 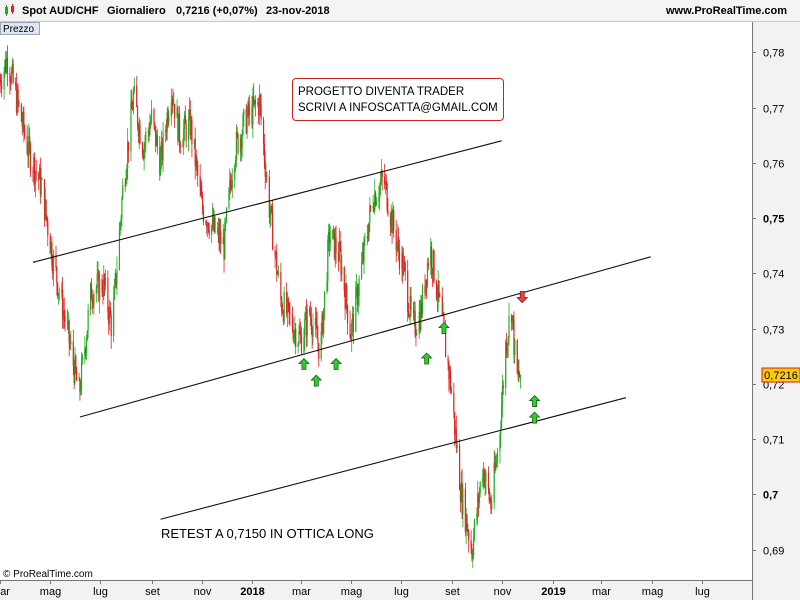 What do you see at coordinates (376, 590) in the screenshot?
I see `x-axis-panel` at bounding box center [376, 590].